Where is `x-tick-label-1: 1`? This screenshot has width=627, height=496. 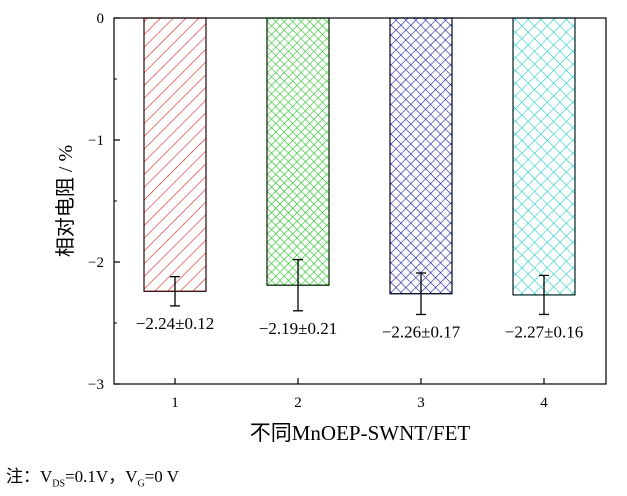 x-tick-label-1: 1 is located at coordinates (175, 403).